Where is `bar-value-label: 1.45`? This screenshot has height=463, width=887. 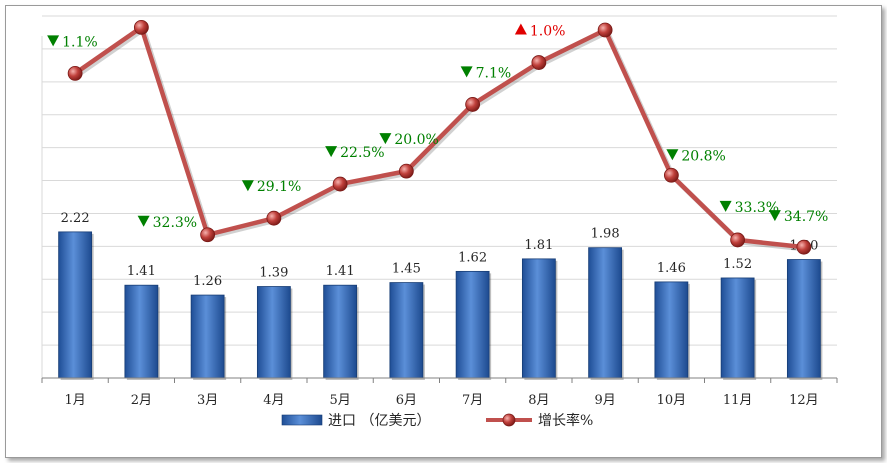
bar-value-label: 1.45 is located at coordinates (406, 269).